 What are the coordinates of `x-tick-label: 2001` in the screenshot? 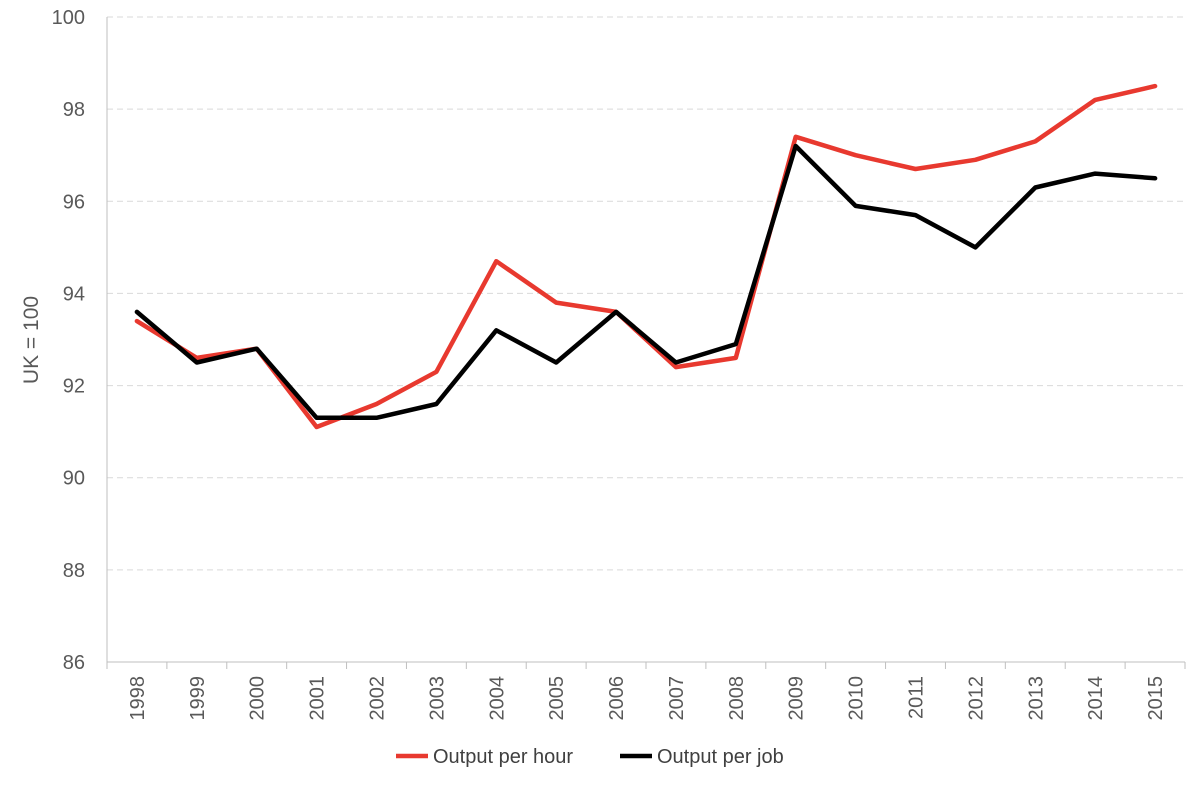 It's located at (318, 698).